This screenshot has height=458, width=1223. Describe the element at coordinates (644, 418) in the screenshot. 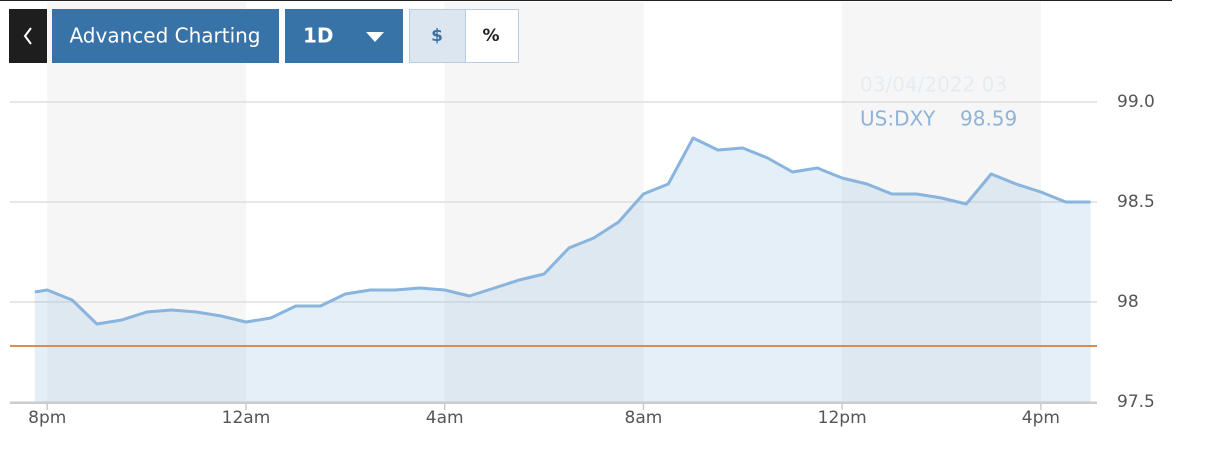

I see `x-tick-label: 8am` at that location.